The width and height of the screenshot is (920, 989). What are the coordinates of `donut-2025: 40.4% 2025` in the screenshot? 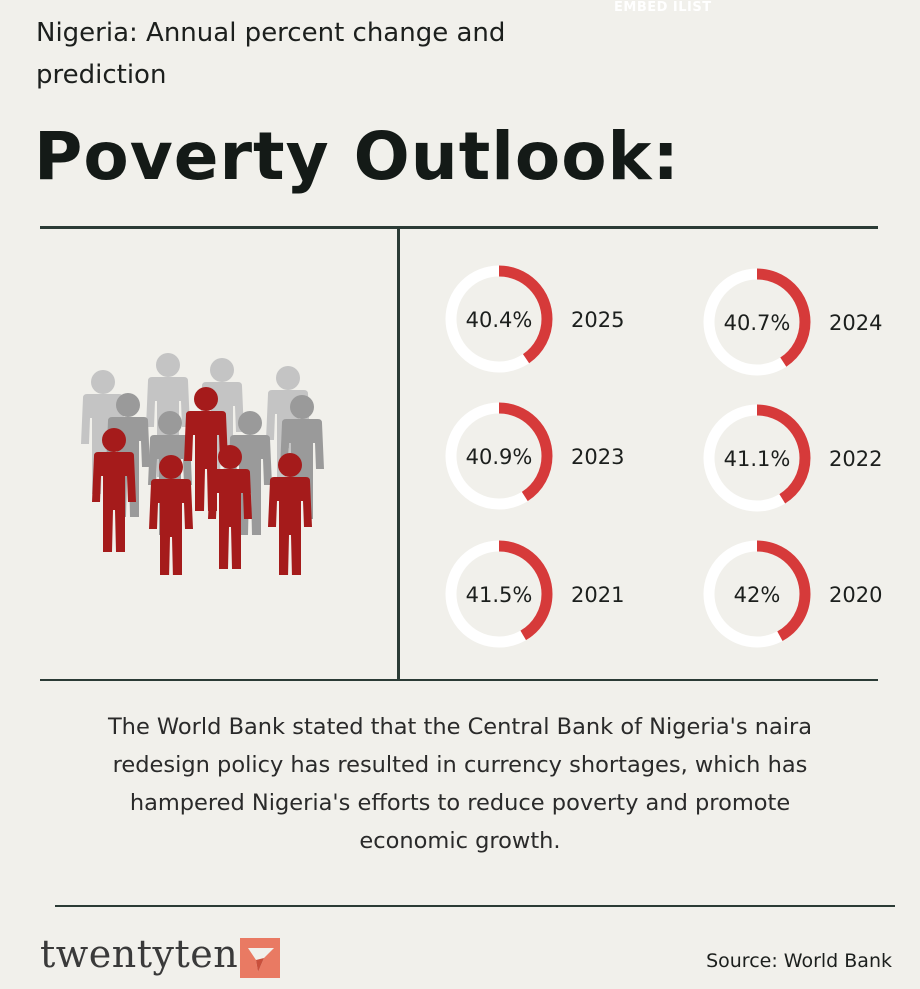 It's located at (534, 319).